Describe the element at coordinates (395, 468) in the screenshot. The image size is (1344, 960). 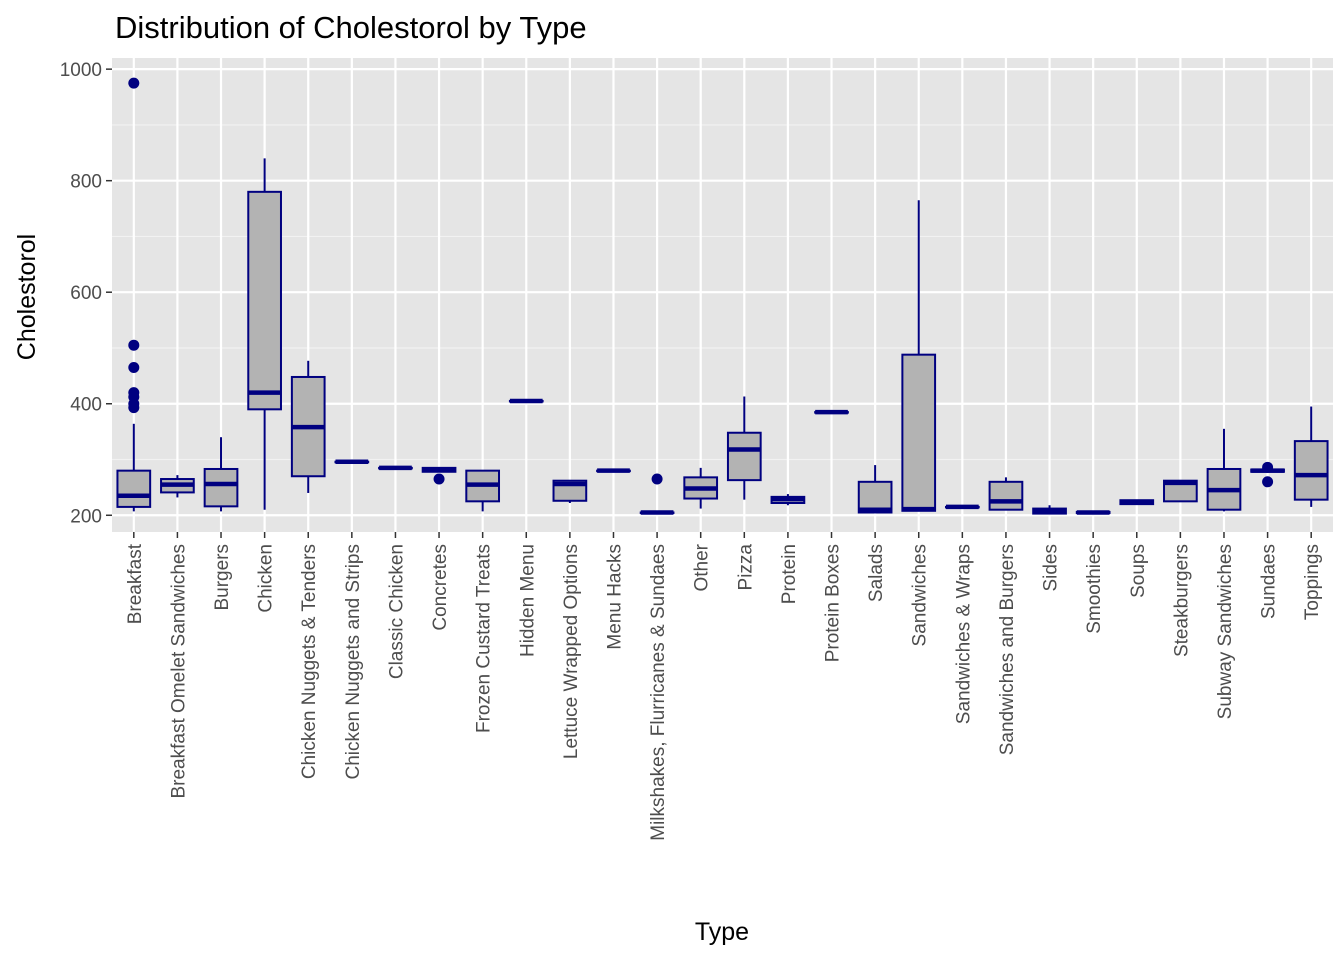
I see `box-classic-chicken` at that location.